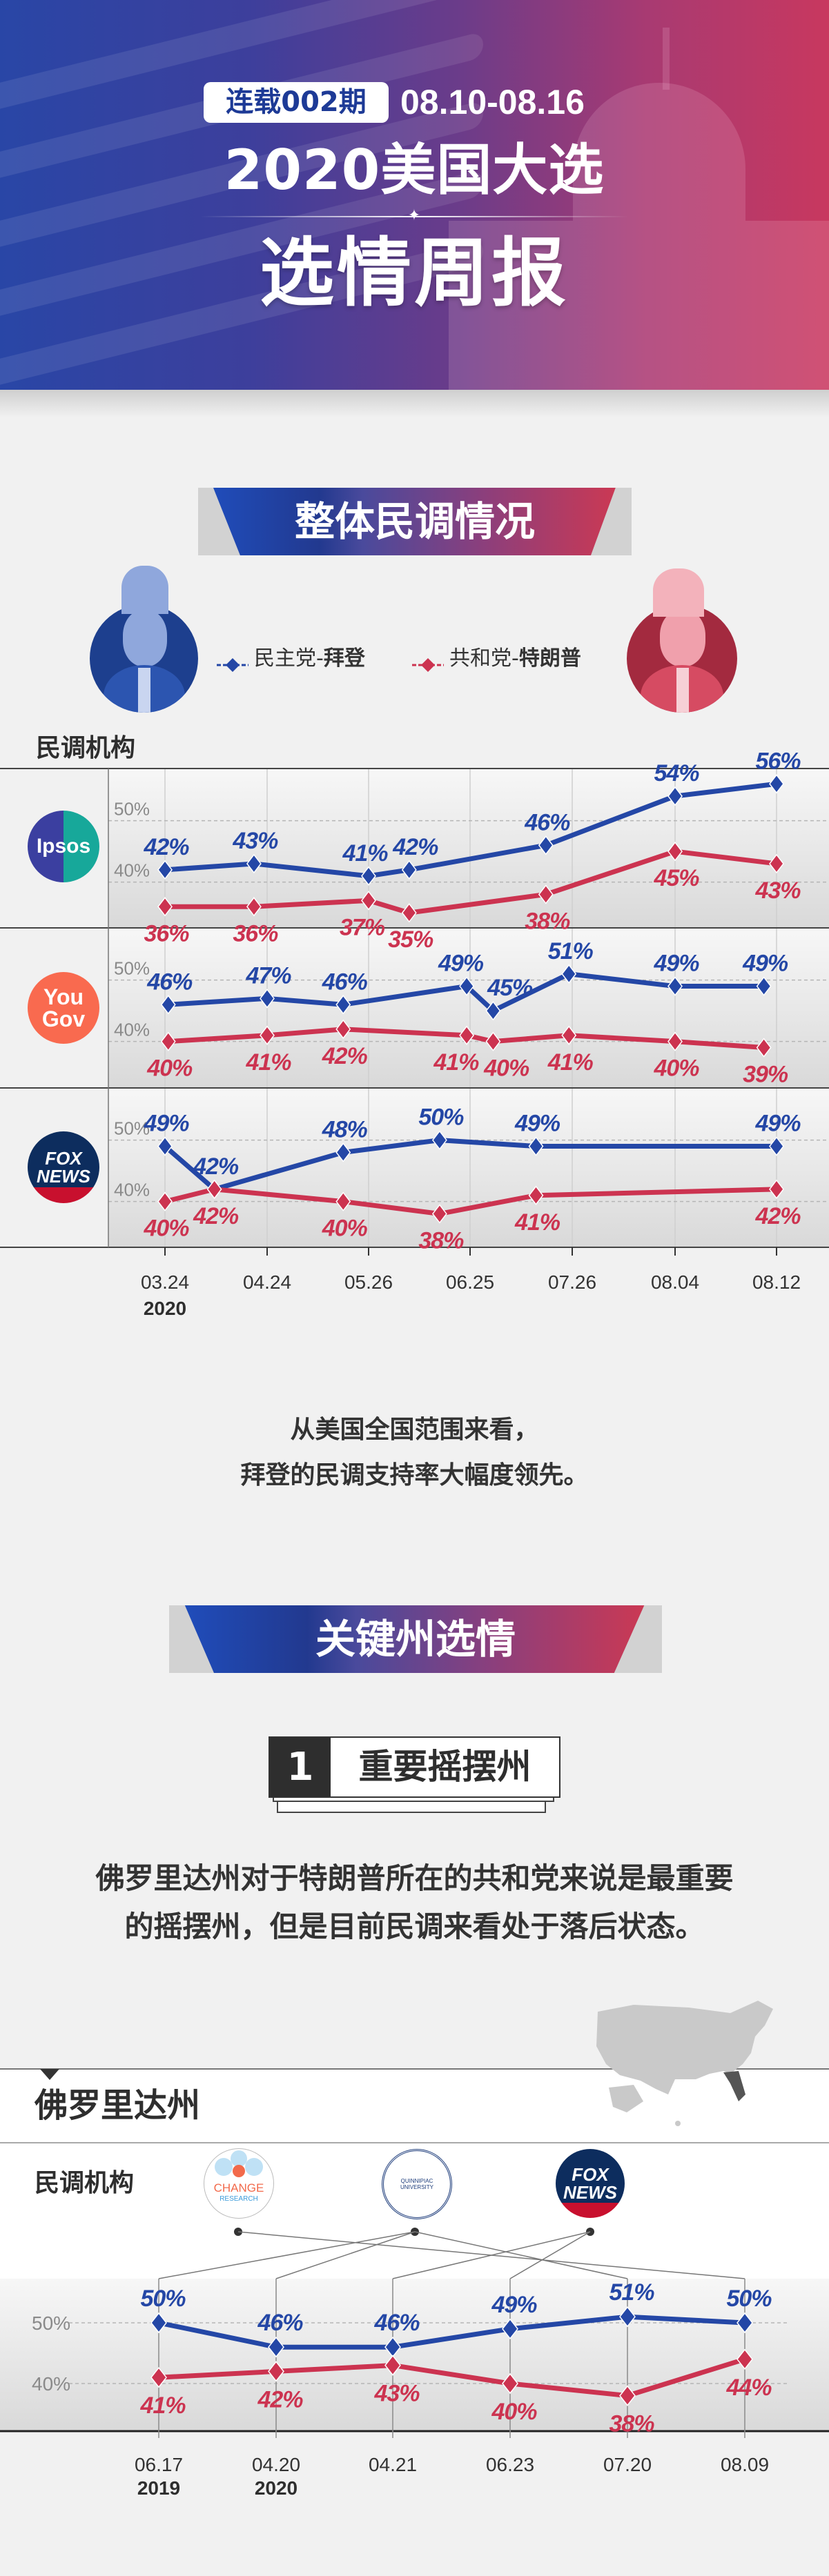 This screenshot has height=2576, width=829. I want to click on yougov-logo-text: You, so click(63, 996).